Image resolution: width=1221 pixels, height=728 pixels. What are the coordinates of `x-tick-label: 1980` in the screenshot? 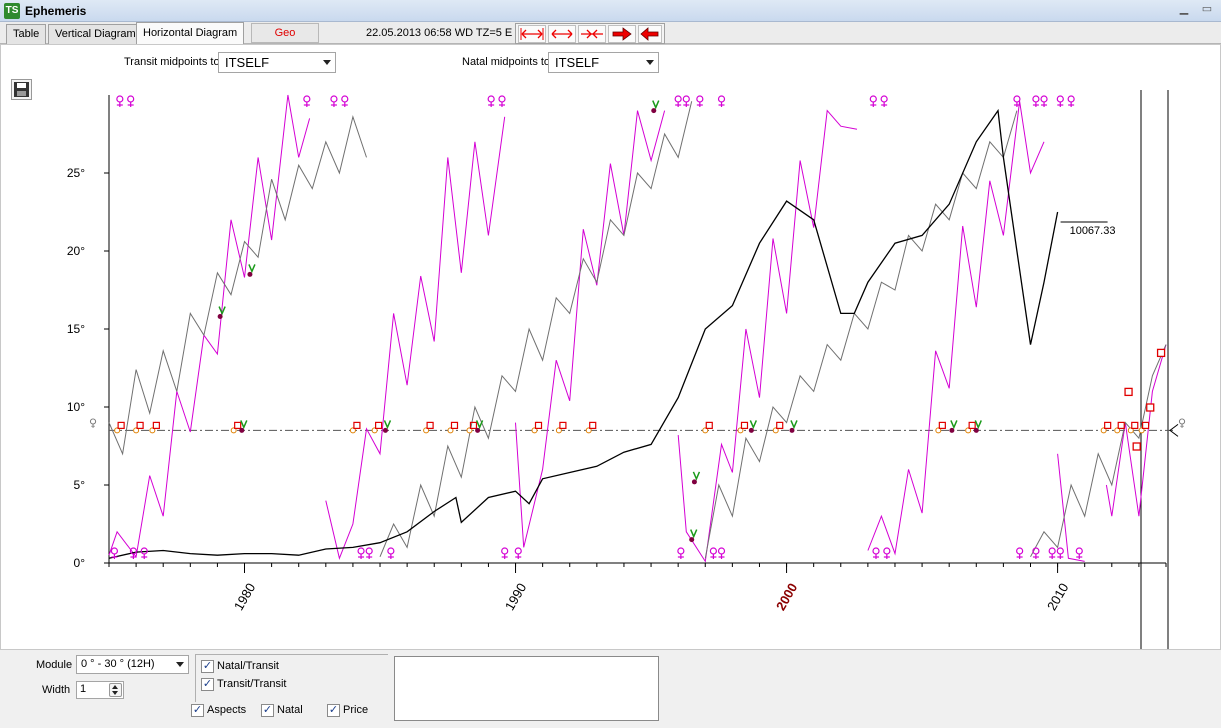 It's located at (244, 596).